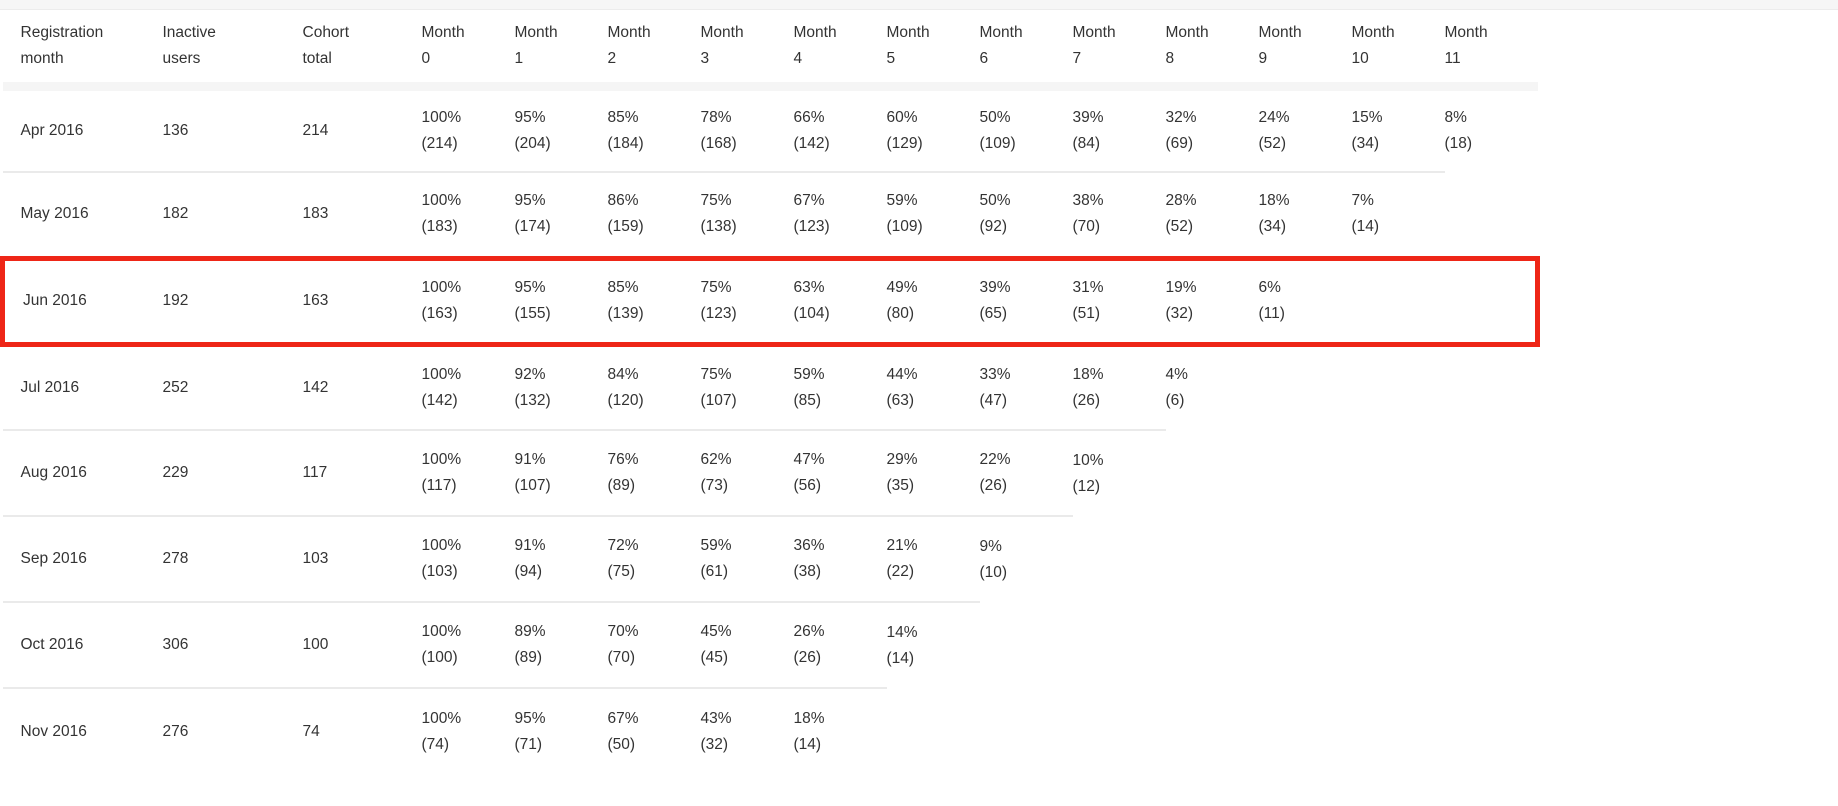  I want to click on retention-cell-month-1: 95% (71), so click(561, 730).